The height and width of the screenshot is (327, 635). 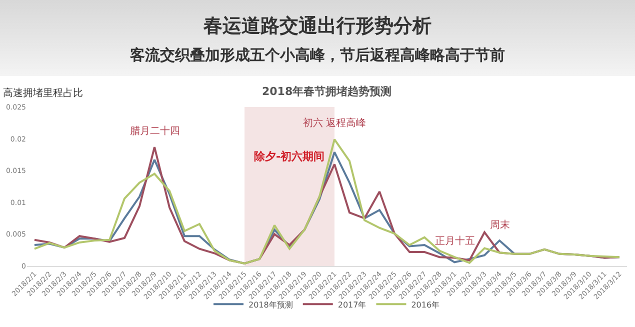 What do you see at coordinates (317, 55) in the screenshot?
I see `chart-subtitle: 客流交织叠加形成五个小高峰，节后返程高峰略高于节前` at bounding box center [317, 55].